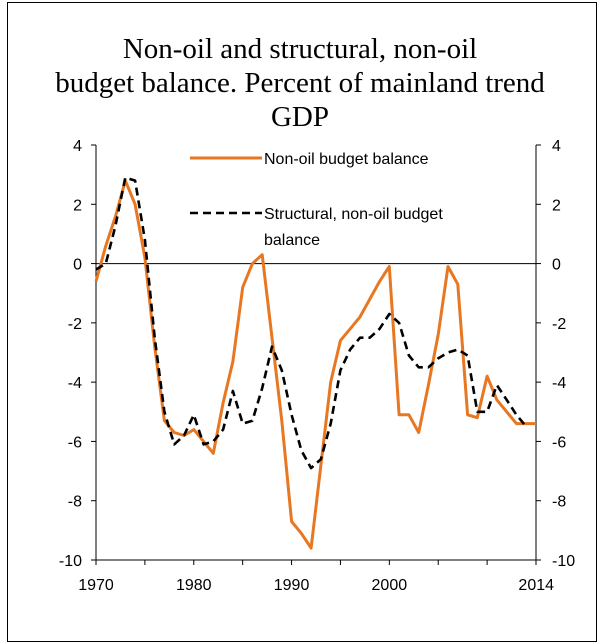 This screenshot has height=642, width=600. Describe the element at coordinates (292, 585) in the screenshot. I see `x-tick-label: 1990` at that location.